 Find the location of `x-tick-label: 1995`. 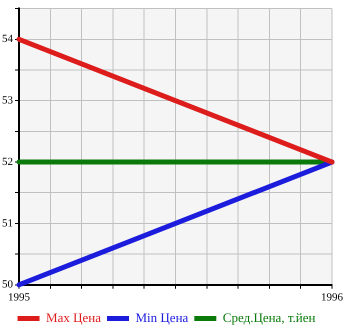

x-tick-label: 1995 is located at coordinates (19, 297).